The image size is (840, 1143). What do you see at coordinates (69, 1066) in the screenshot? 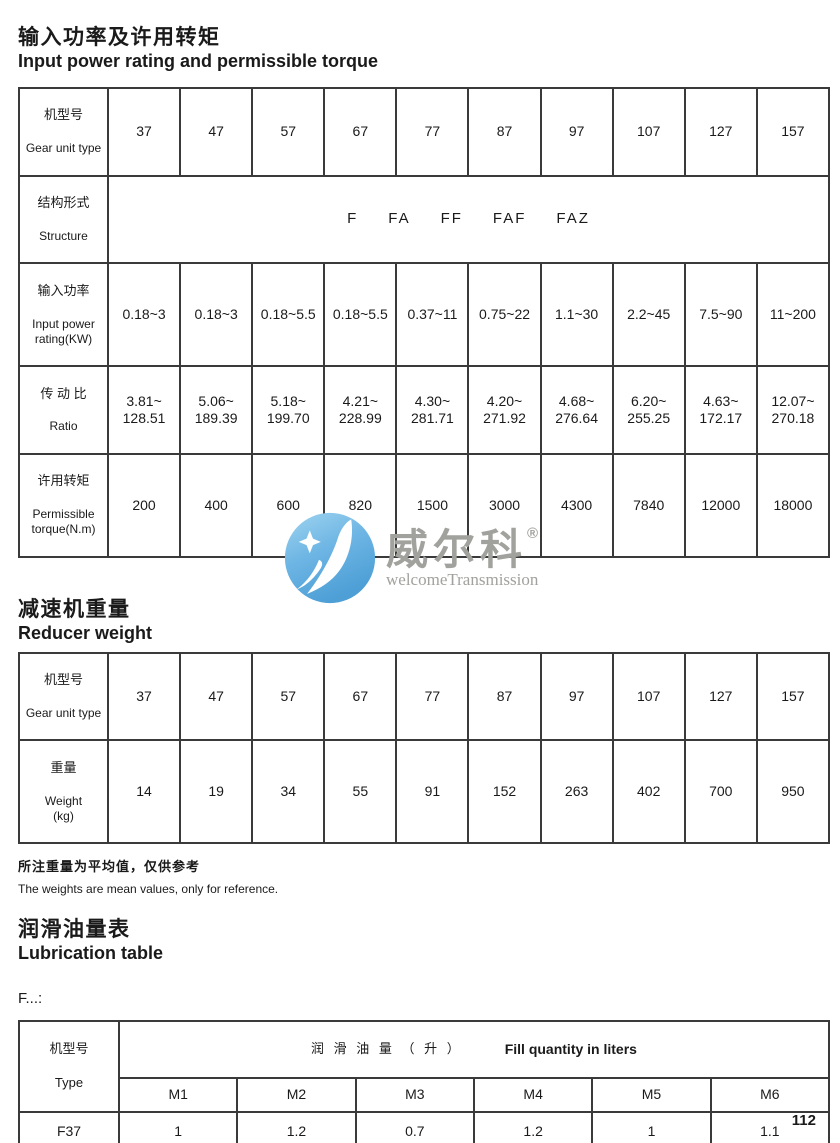
I see `corner-header-type: 机型号 Type` at bounding box center [69, 1066].